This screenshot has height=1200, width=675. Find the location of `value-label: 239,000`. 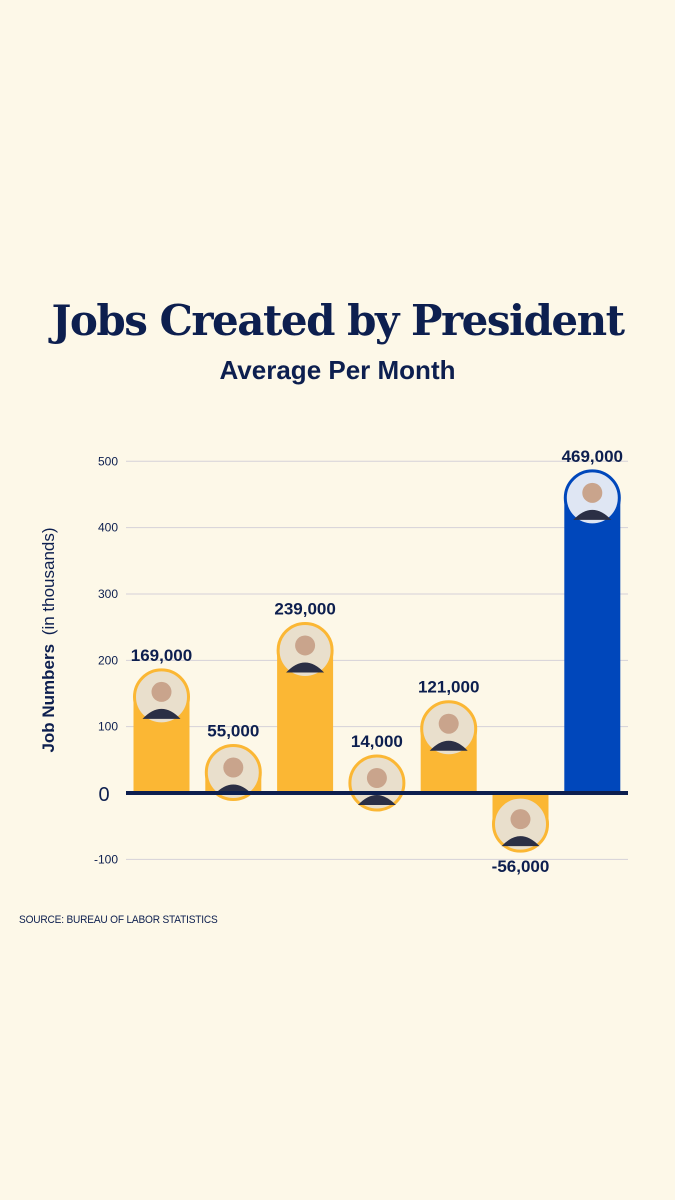

value-label: 239,000 is located at coordinates (304, 608).